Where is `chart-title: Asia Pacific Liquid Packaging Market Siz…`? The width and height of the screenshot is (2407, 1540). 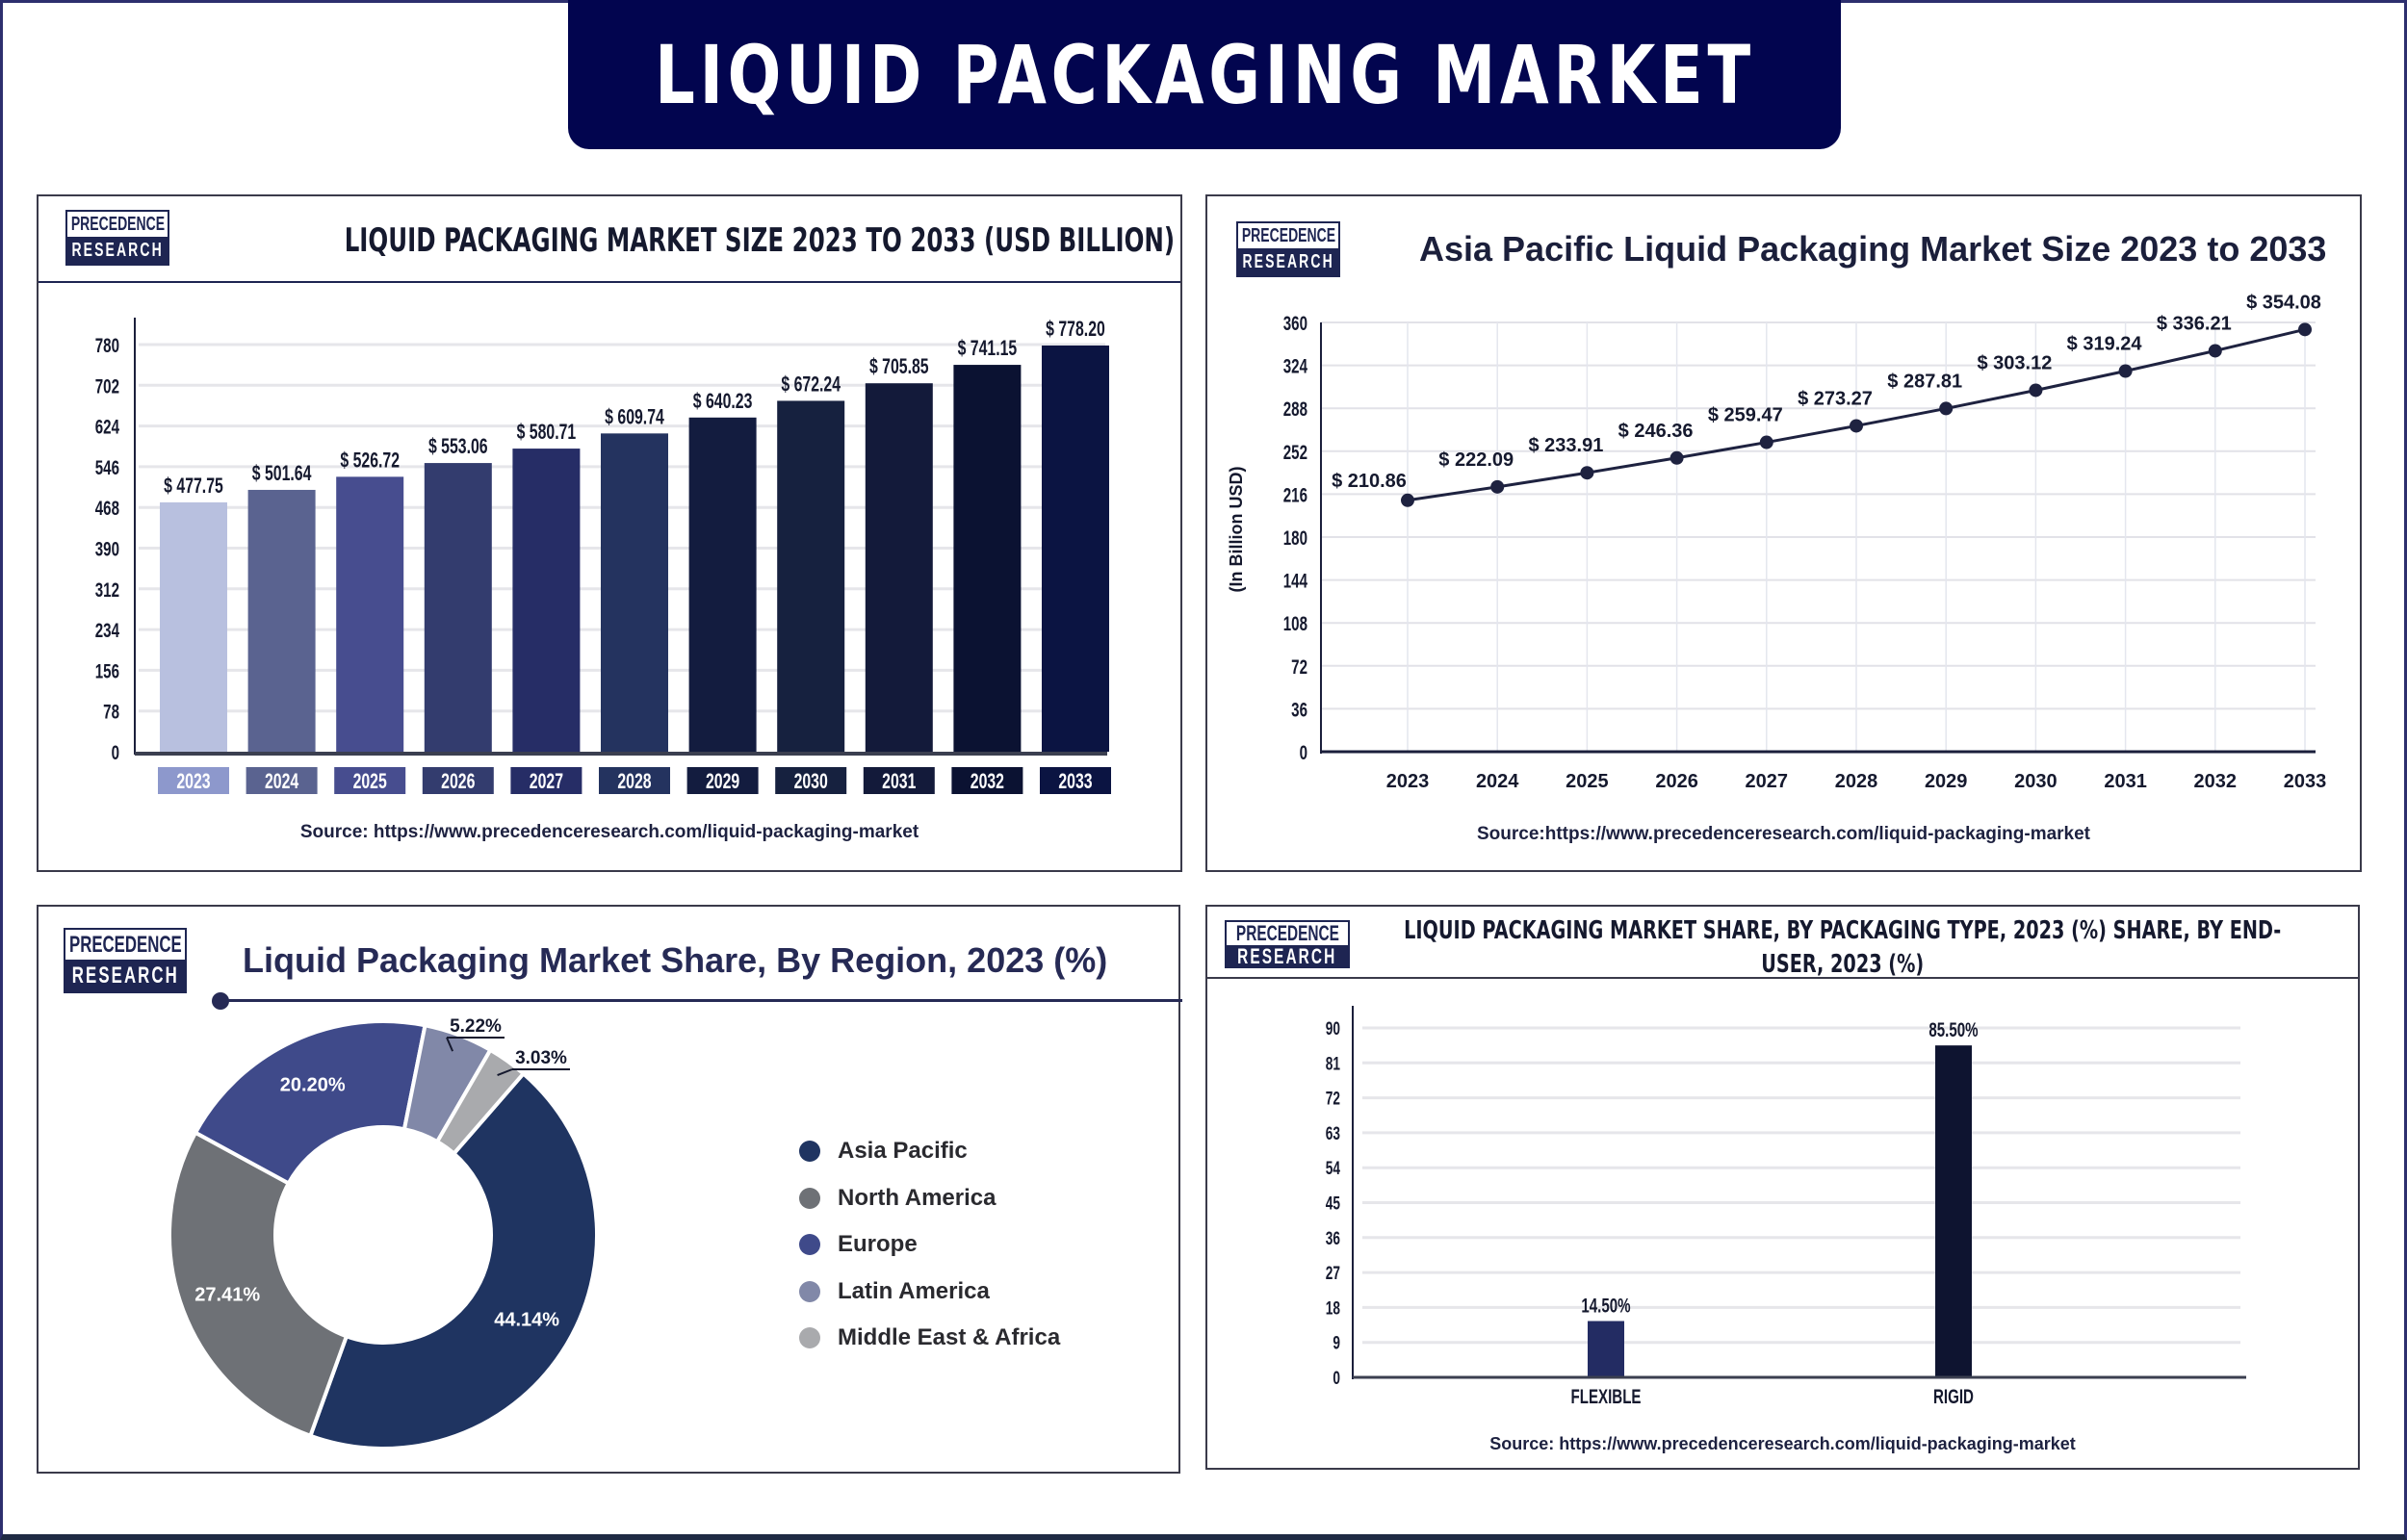 chart-title: Asia Pacific Liquid Packaging Market Siz… is located at coordinates (1873, 249).